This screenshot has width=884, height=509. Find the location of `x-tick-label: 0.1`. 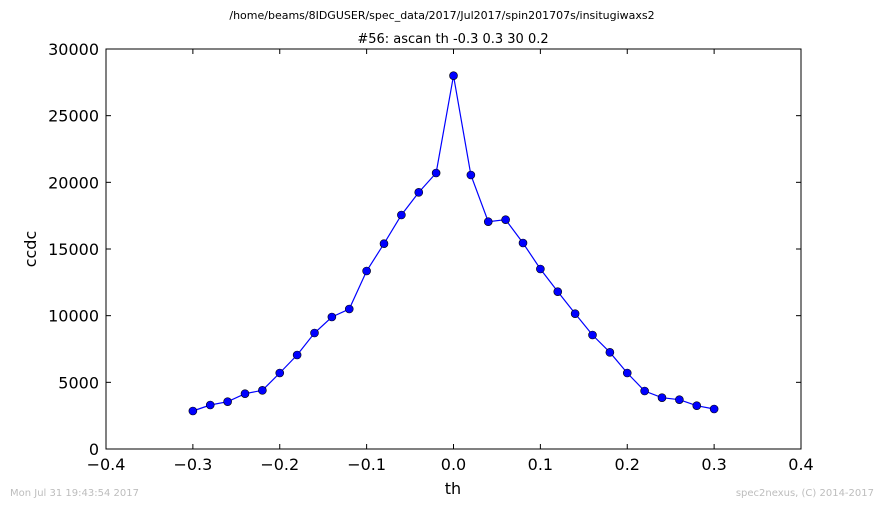

x-tick-label: 0.1 is located at coordinates (540, 464).